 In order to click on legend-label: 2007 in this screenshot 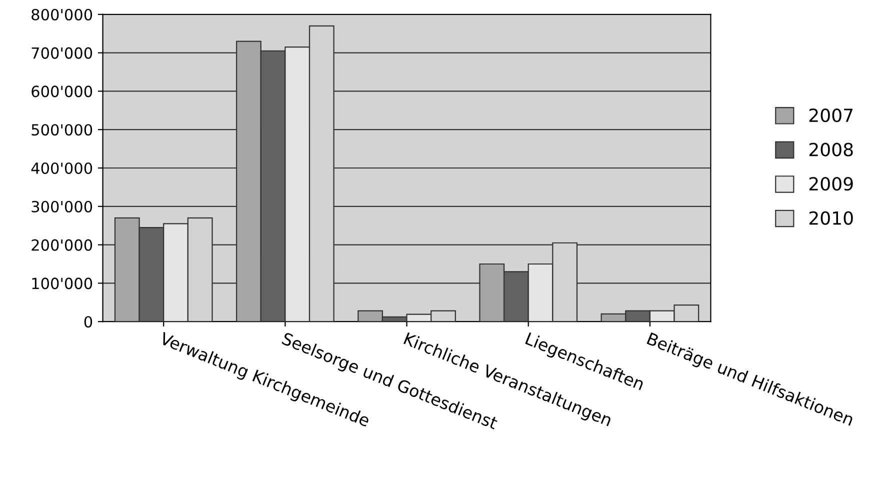, I will do `click(831, 115)`.